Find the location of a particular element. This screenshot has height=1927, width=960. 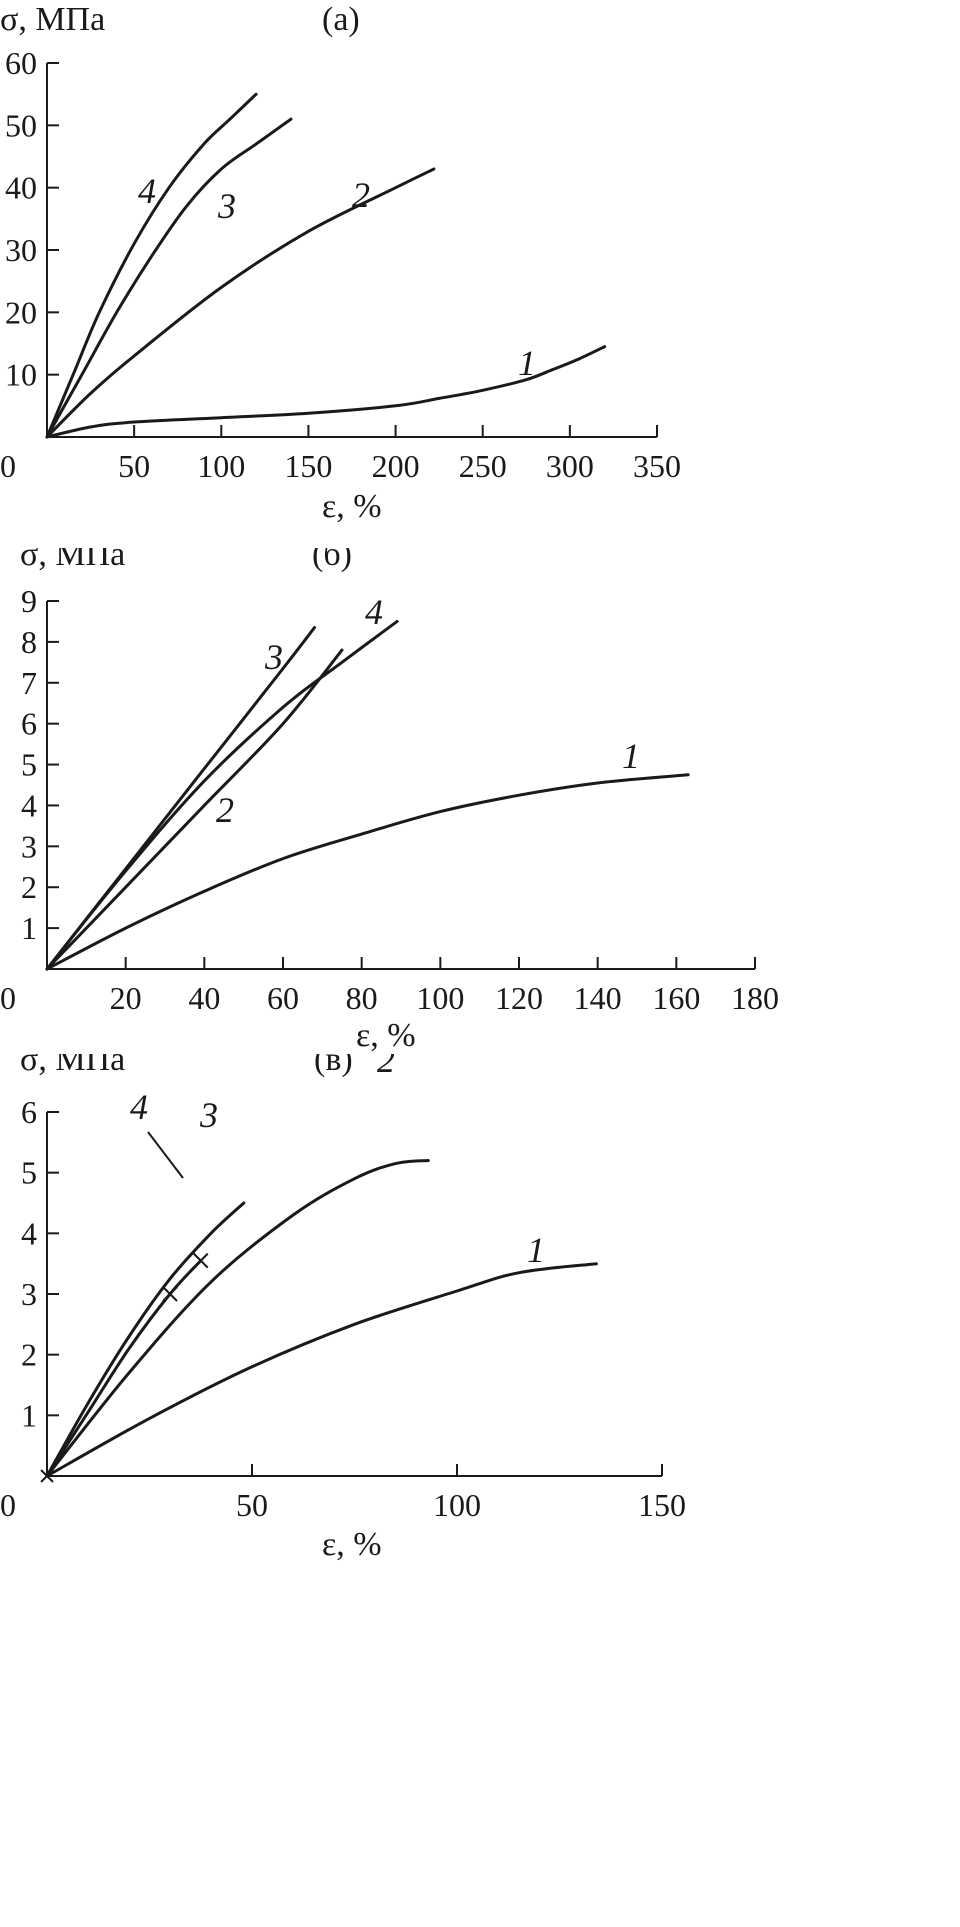

x-tick-label: 120 is located at coordinates (519, 998).